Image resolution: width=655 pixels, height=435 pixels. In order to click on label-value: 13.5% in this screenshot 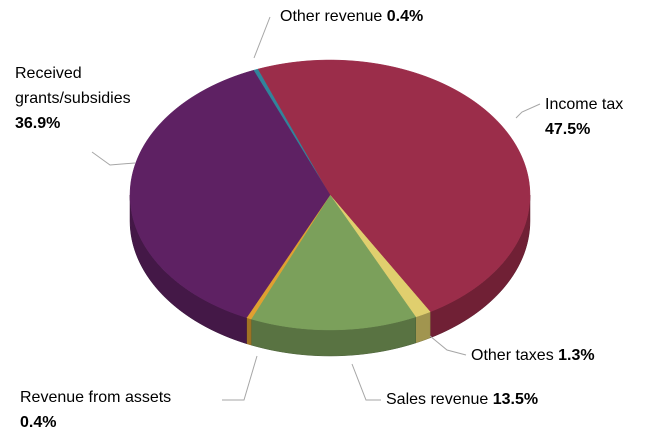, I will do `click(515, 399)`.